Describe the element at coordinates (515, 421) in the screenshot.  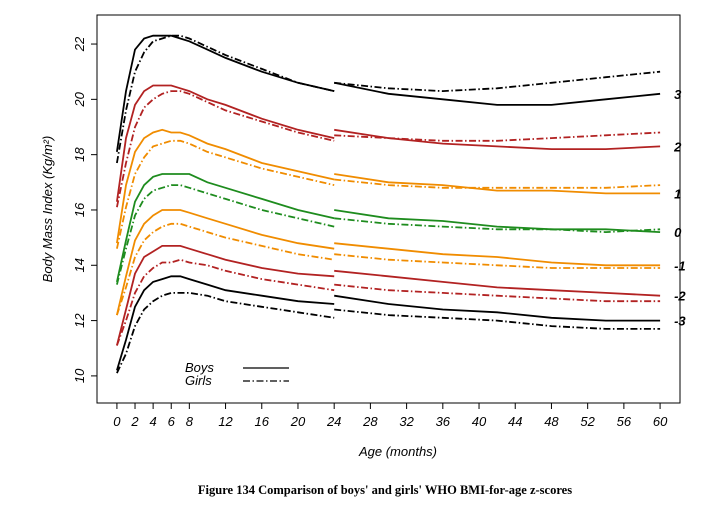
I see `x-tick-label: 44` at that location.